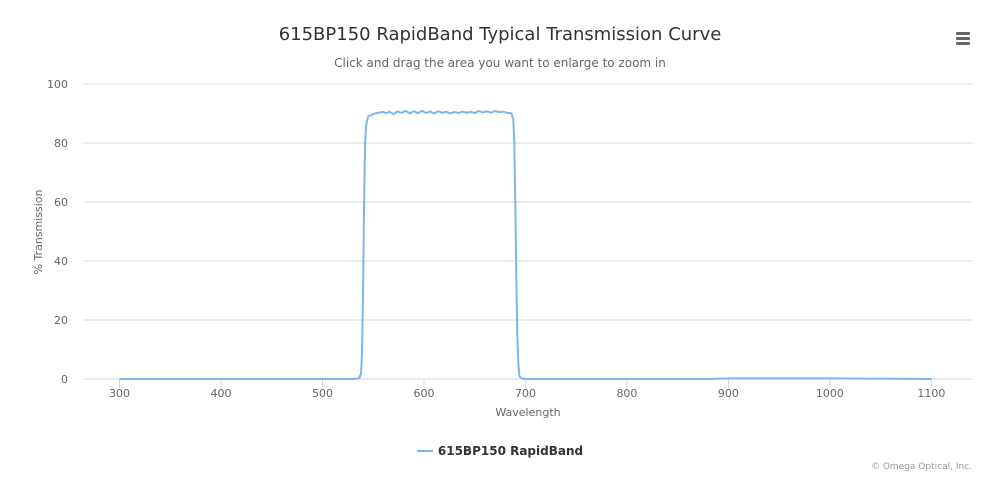 Image resolution: width=1000 pixels, height=500 pixels. Describe the element at coordinates (61, 261) in the screenshot. I see `y-tick-label: 40` at that location.